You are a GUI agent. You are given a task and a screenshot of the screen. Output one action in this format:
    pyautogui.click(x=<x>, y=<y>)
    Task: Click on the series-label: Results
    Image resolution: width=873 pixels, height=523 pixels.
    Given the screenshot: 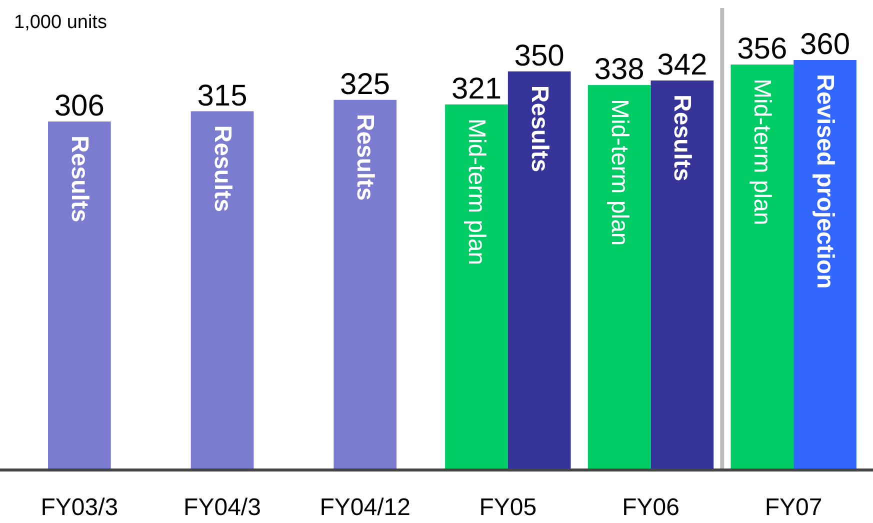 What is the action you would take?
    pyautogui.click(x=79, y=179)
    